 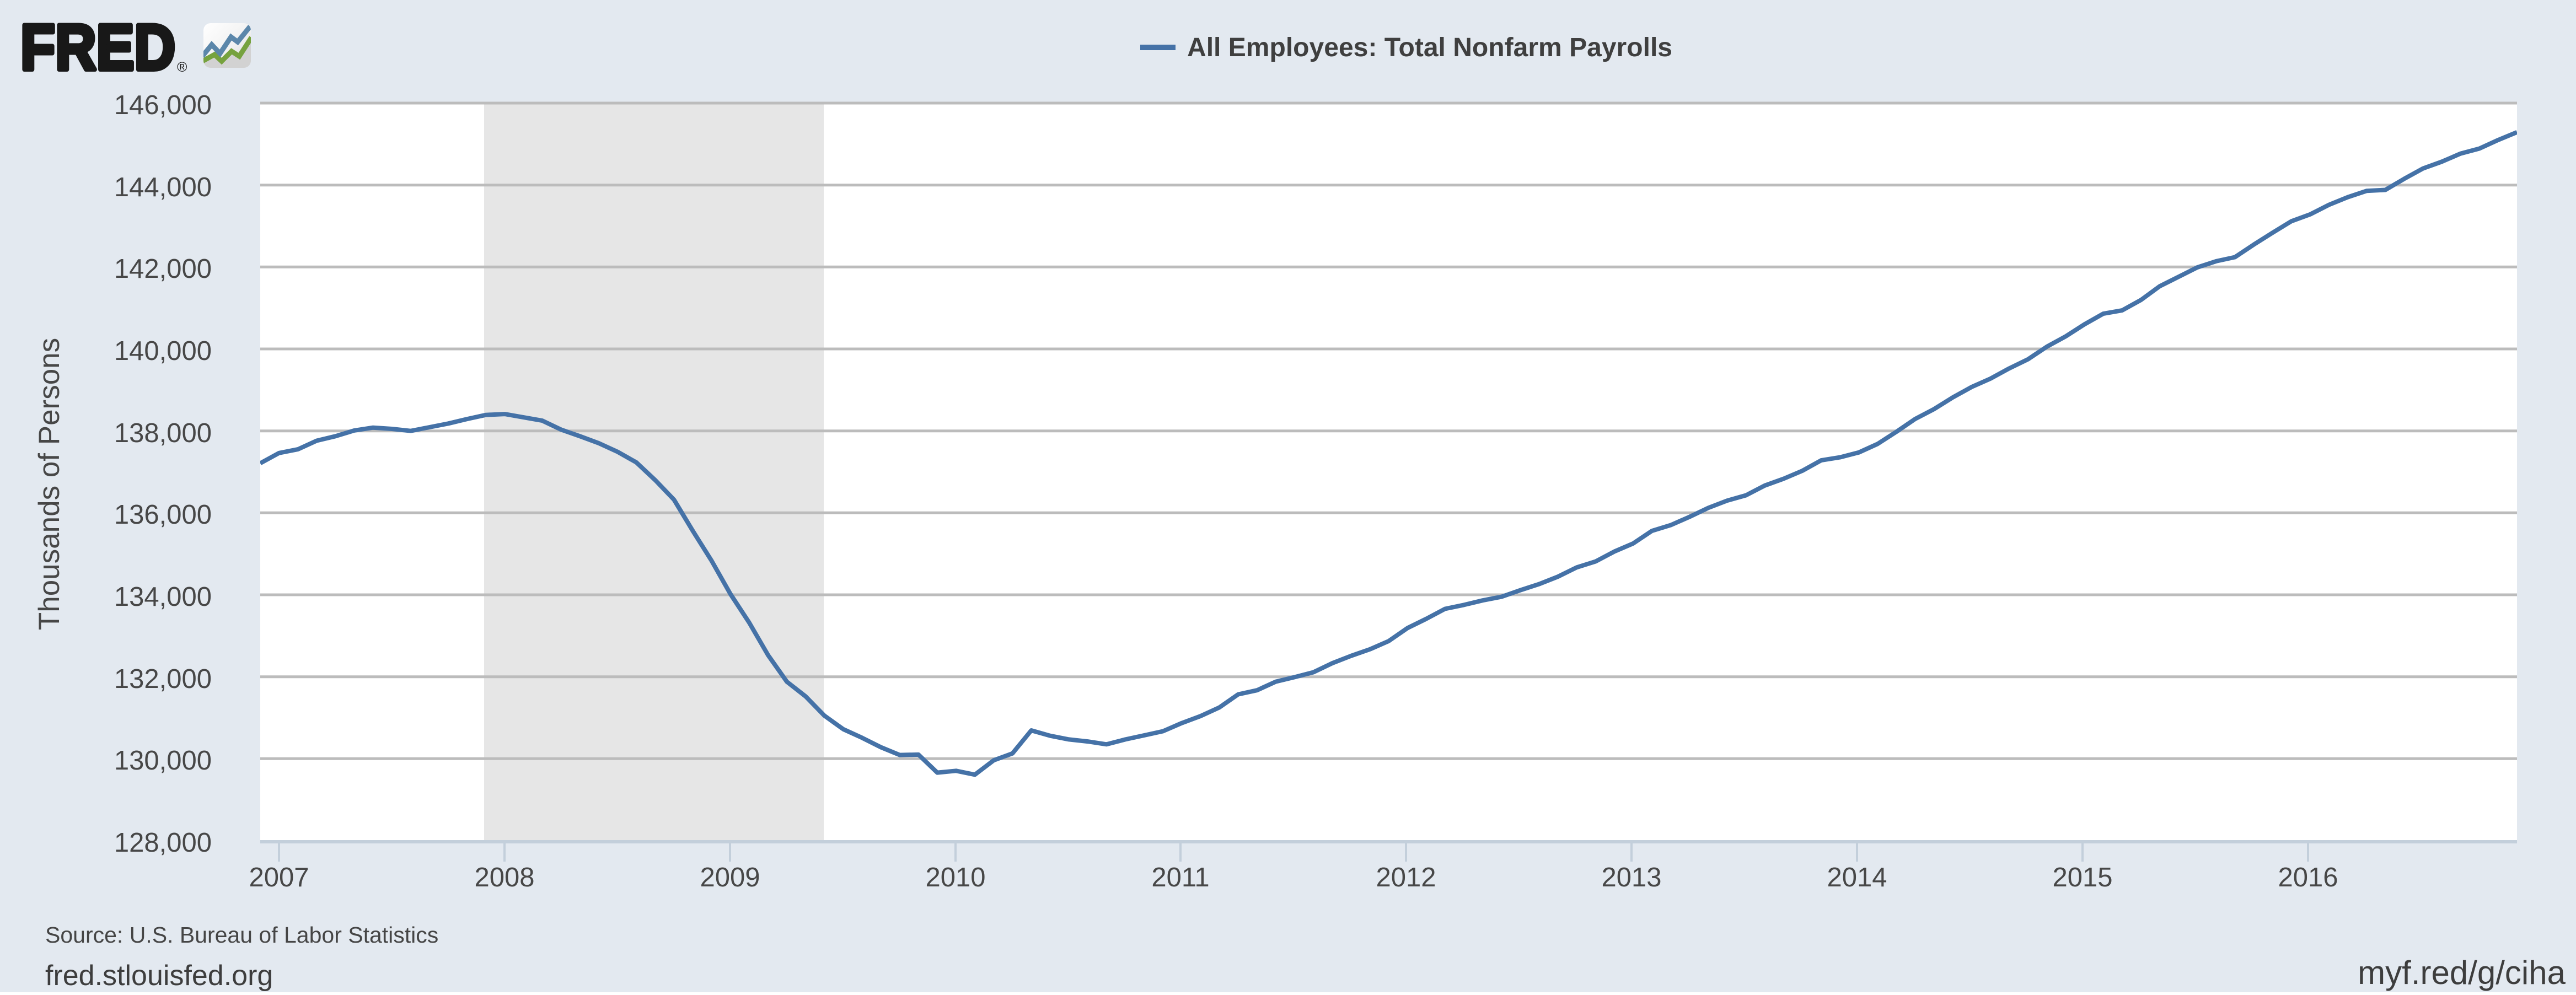 I want to click on svg-text: 2015, so click(x=2082, y=877).